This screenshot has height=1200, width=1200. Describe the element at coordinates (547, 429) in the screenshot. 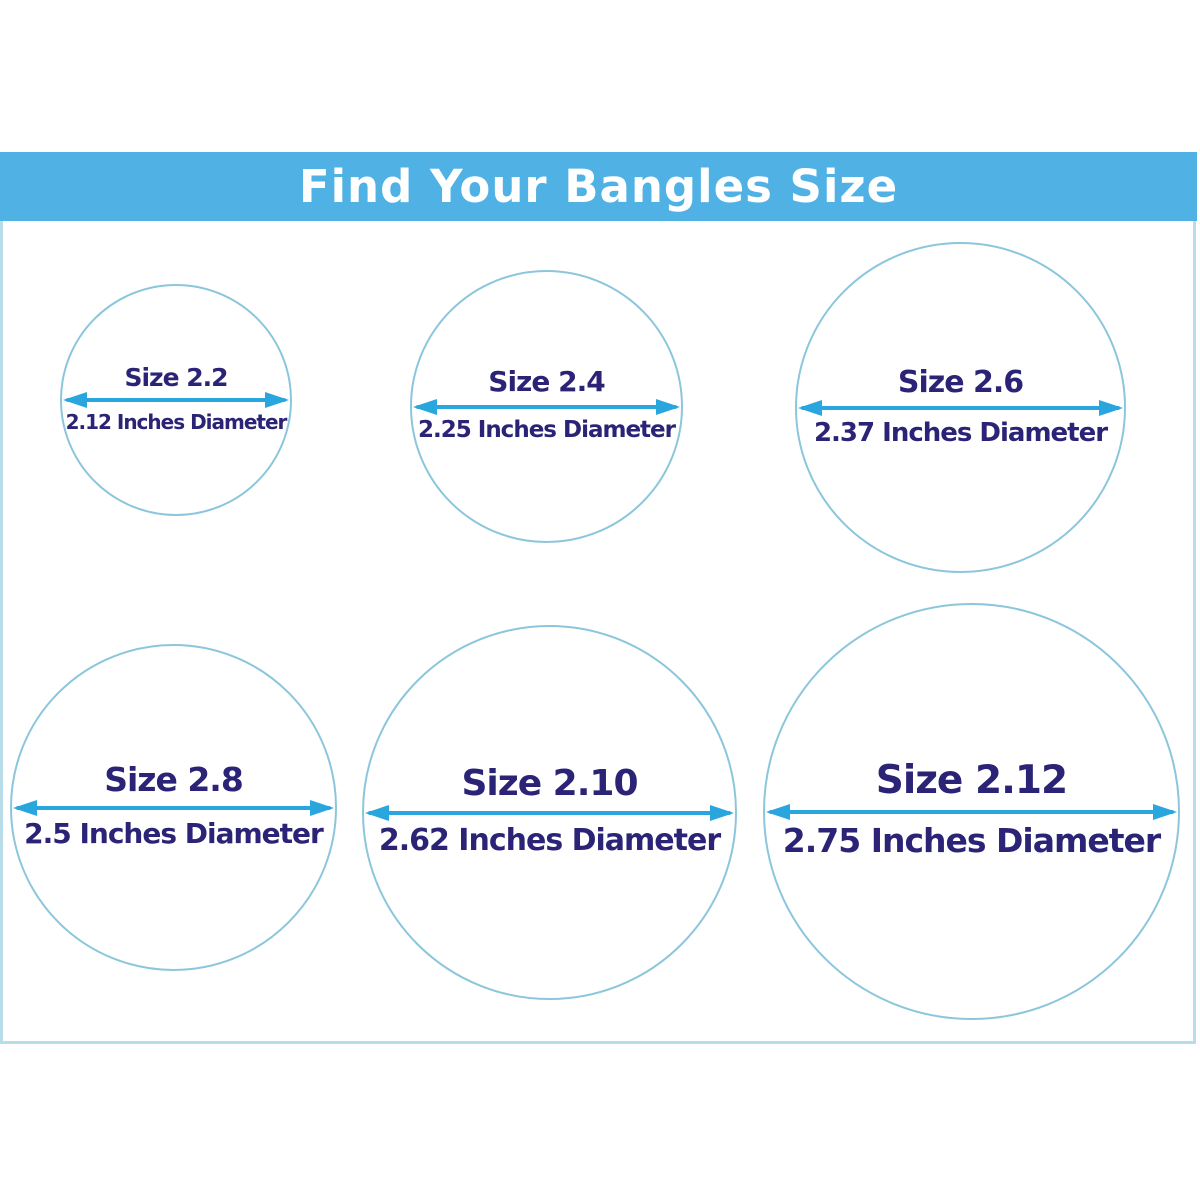

I see `diameter-label: 2.25 Inches Diameter` at that location.